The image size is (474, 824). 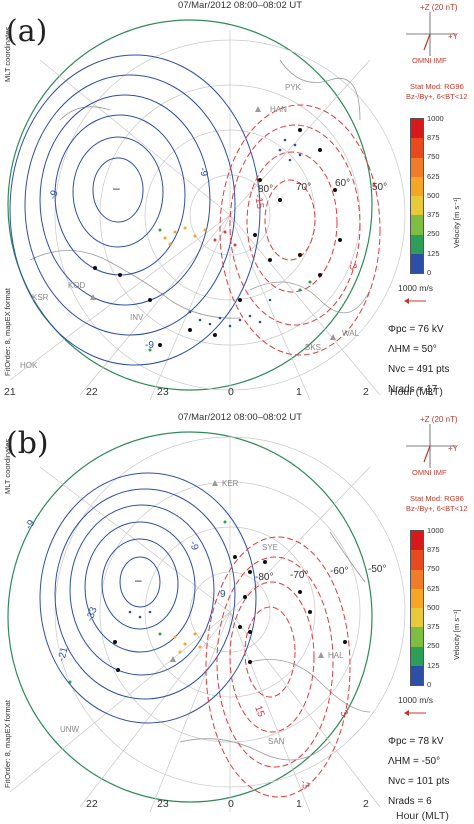 I want to click on negative-contours, so click(x=148, y=598).